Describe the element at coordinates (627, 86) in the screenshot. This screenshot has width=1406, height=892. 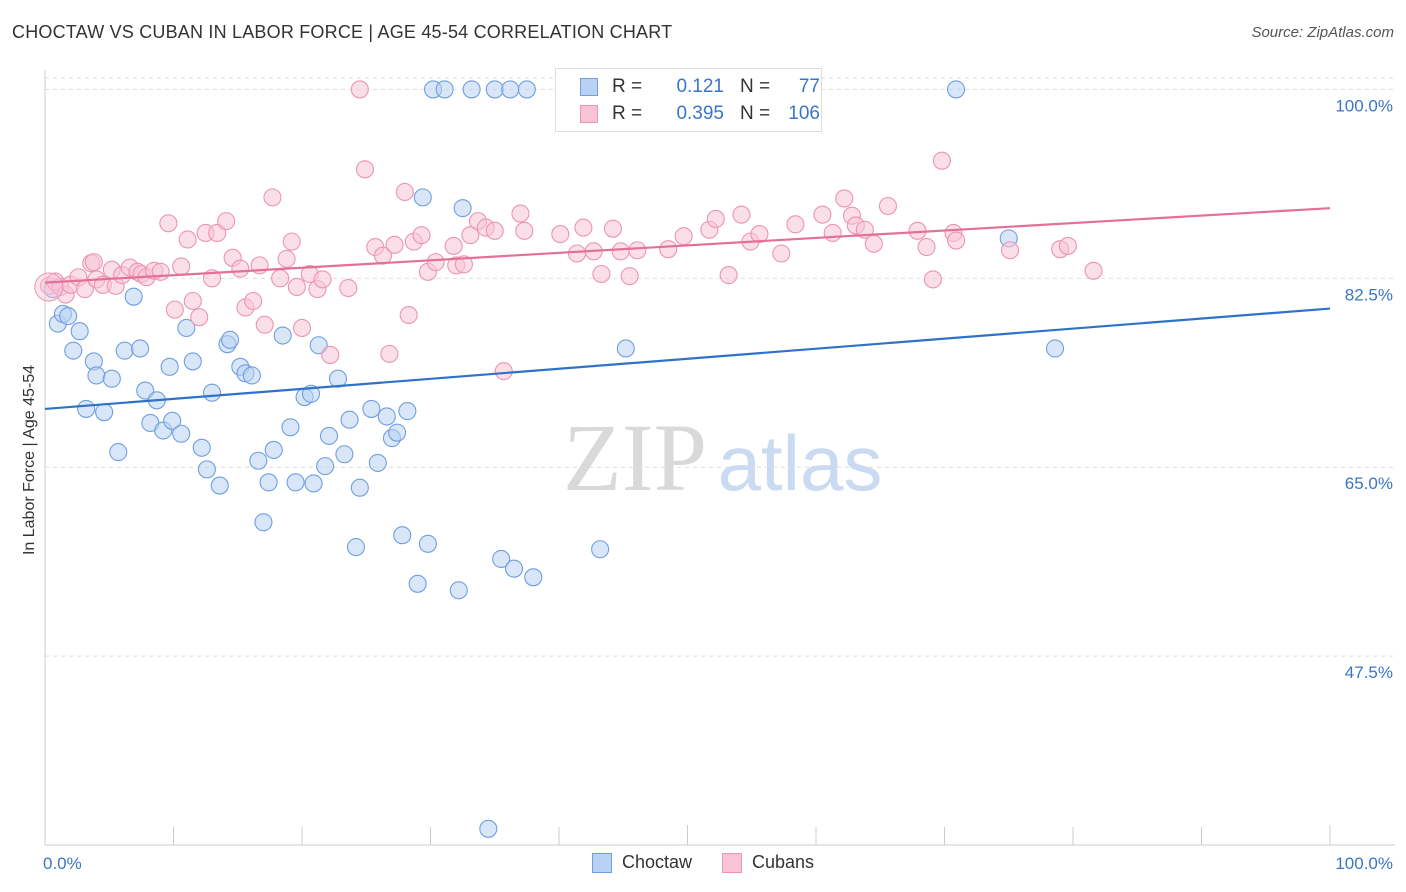
I see `choctaw-r-label: R =` at that location.